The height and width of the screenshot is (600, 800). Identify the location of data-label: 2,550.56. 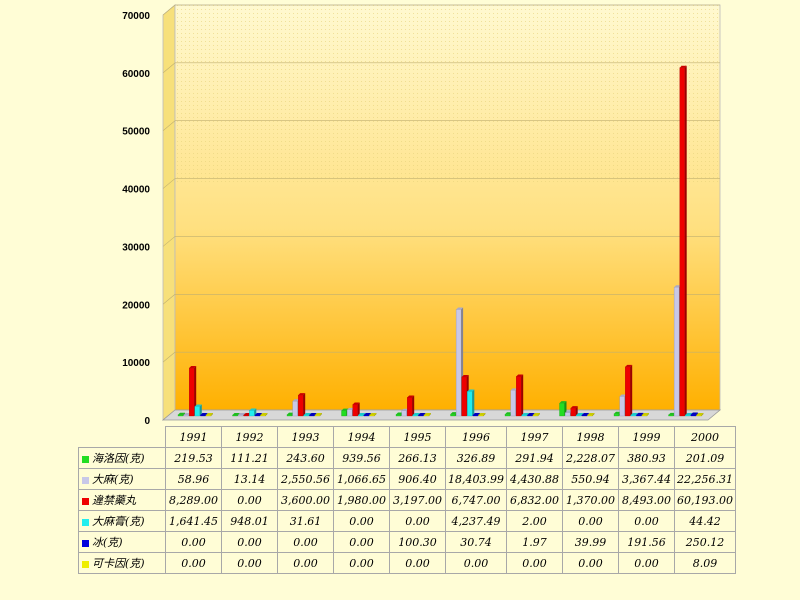
(305, 479).